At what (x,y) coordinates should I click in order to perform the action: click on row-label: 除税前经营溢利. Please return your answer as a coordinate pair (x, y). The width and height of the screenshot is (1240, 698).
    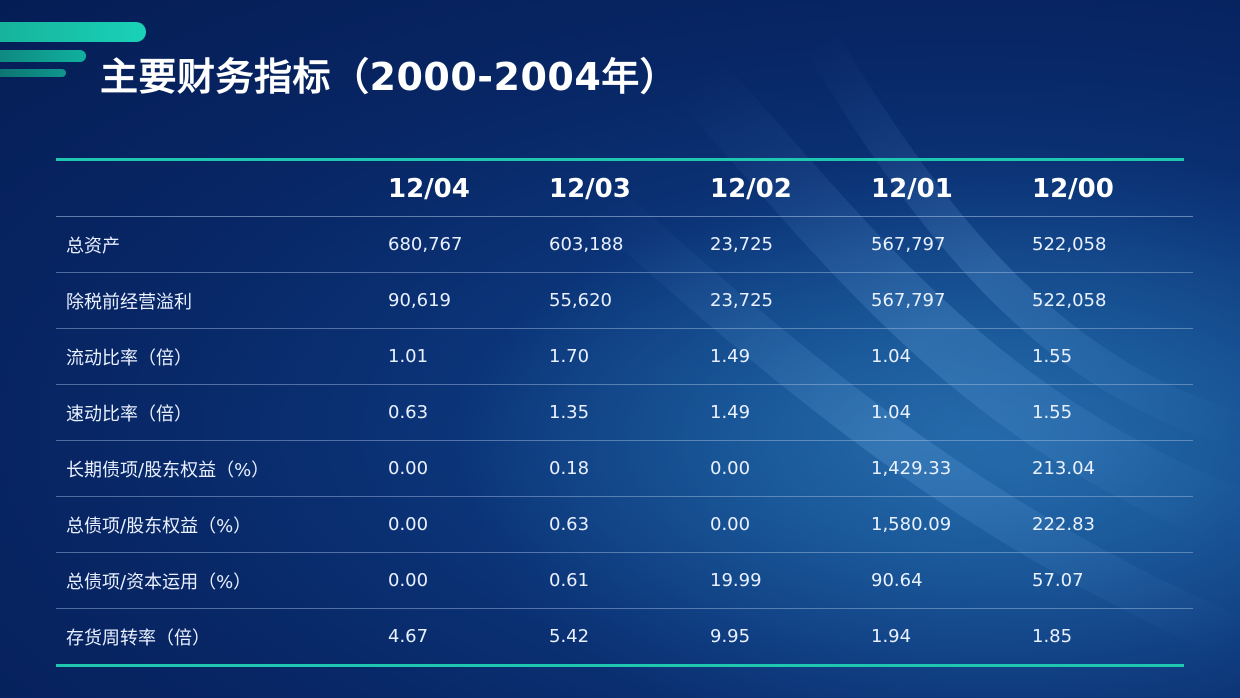
    Looking at the image, I should click on (222, 300).